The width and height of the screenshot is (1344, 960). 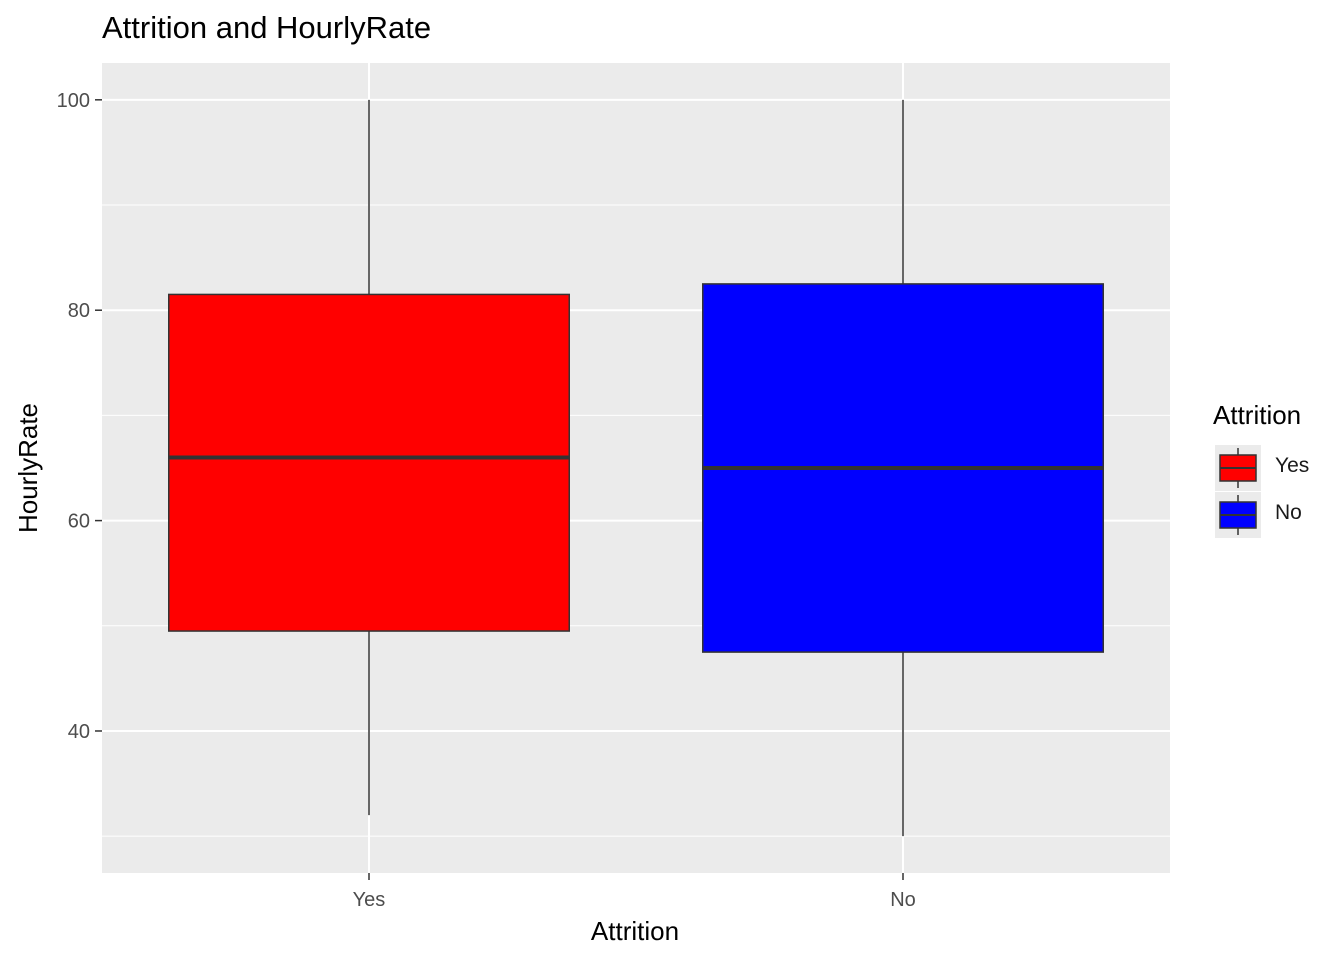 What do you see at coordinates (79, 311) in the screenshot?
I see `y-tick-label-80: 80` at bounding box center [79, 311].